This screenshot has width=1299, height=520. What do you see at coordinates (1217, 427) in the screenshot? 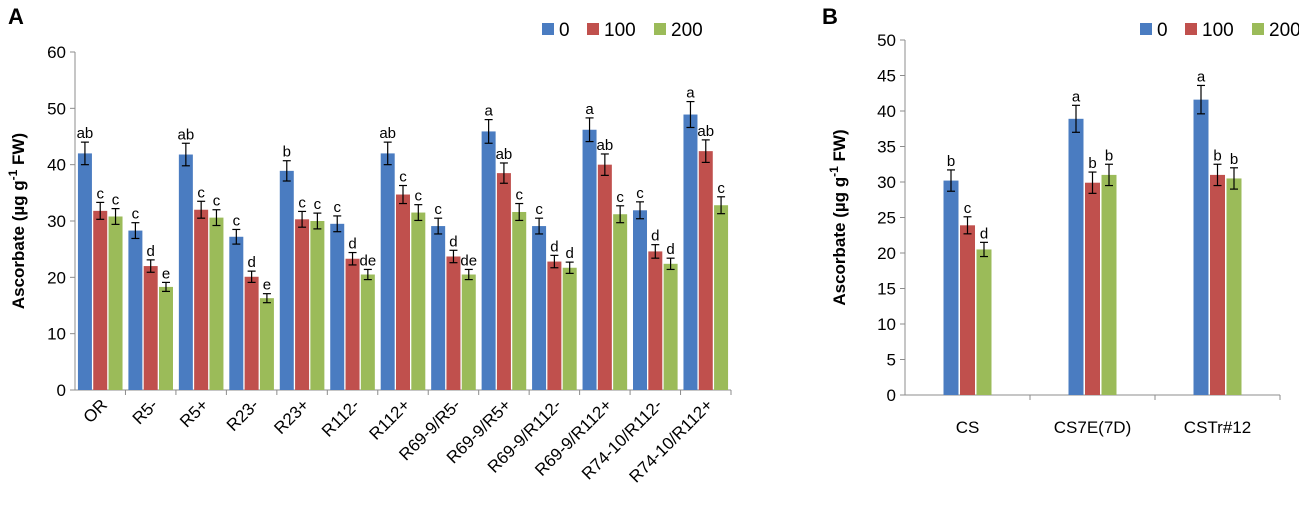
I see `category-label: CSTr#12` at bounding box center [1217, 427].